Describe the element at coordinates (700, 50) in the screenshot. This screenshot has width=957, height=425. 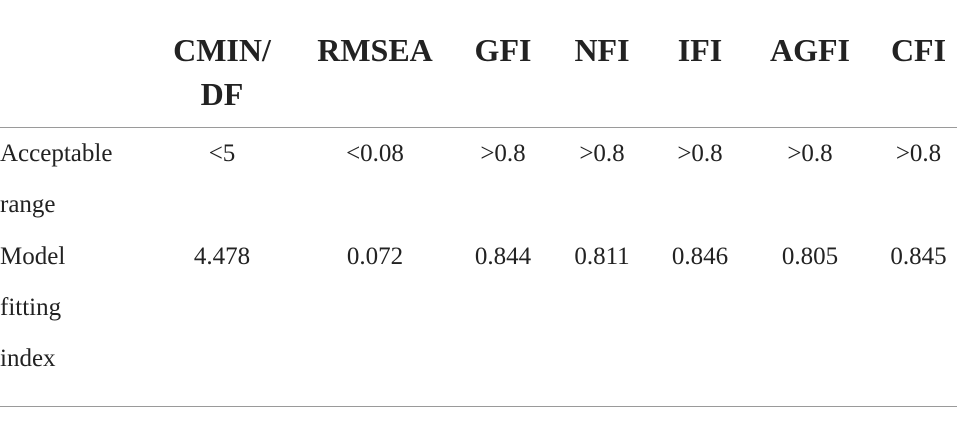
I see `column-header-ifi: IFI` at that location.